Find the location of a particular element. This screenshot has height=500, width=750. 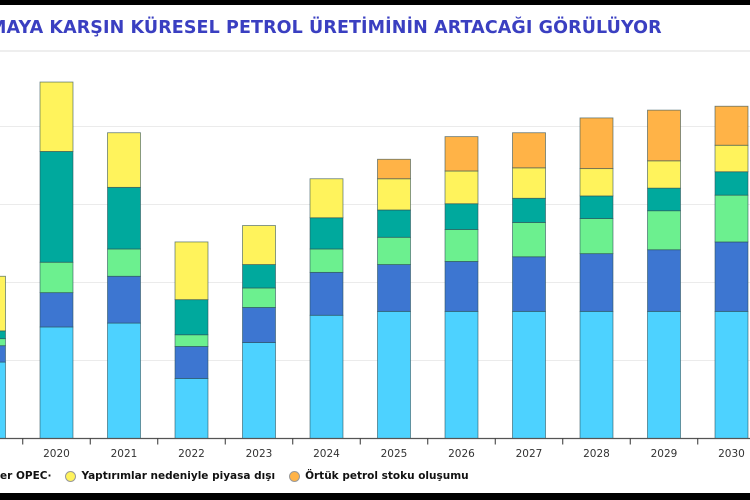

bar-segment-2020-s4 is located at coordinates (56, 116).